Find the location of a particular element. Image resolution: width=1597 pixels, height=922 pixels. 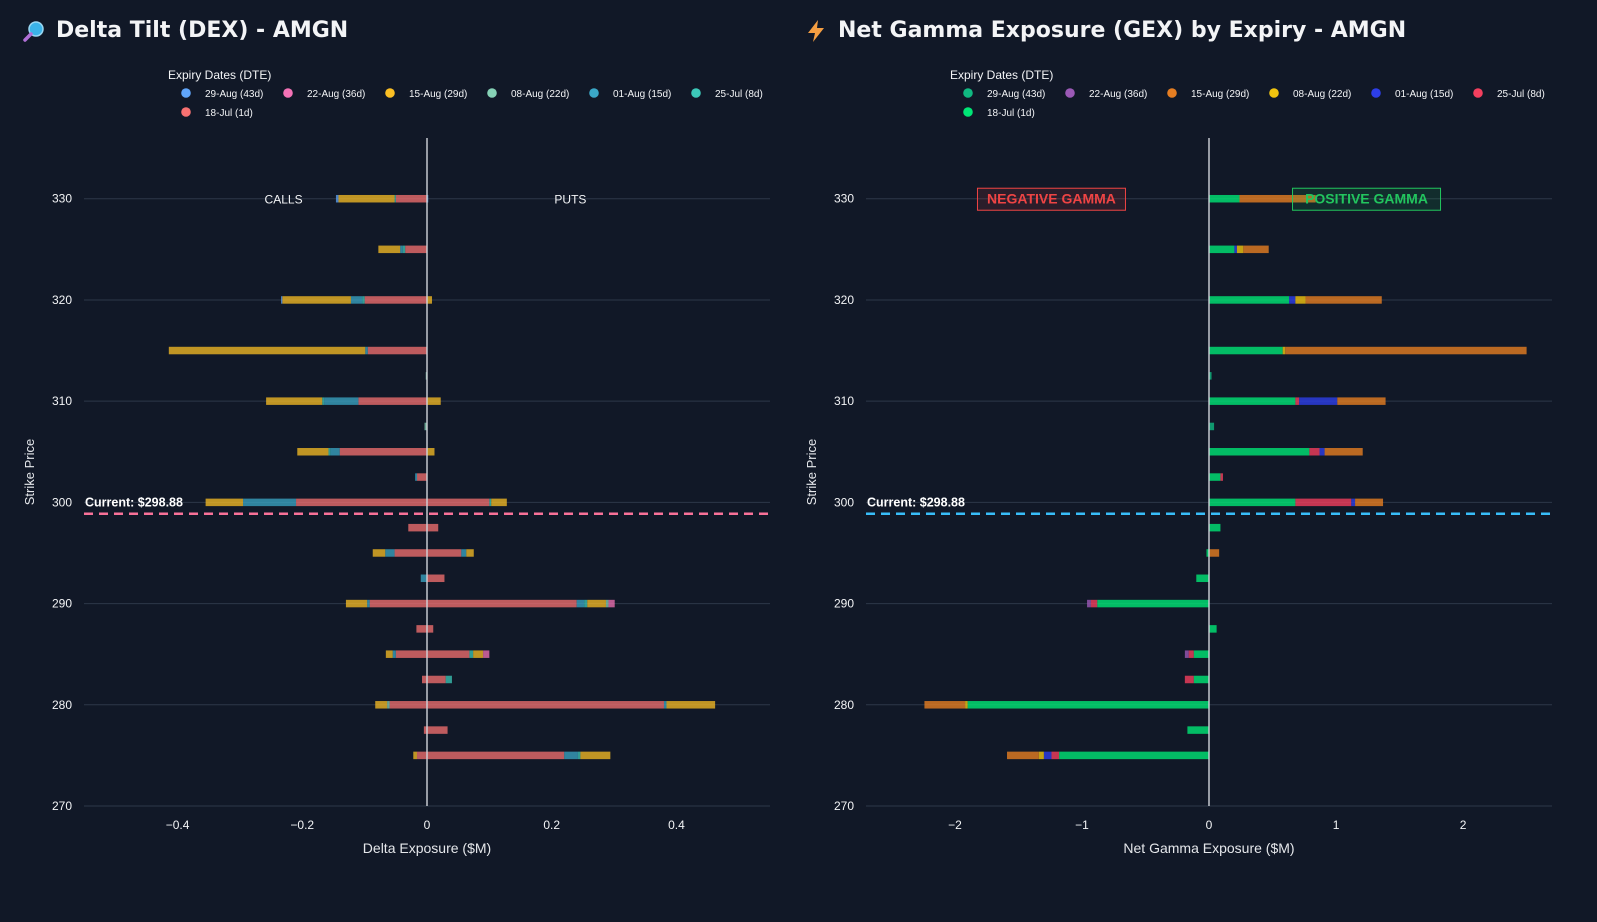

lightning-icon is located at coordinates (816, 30).